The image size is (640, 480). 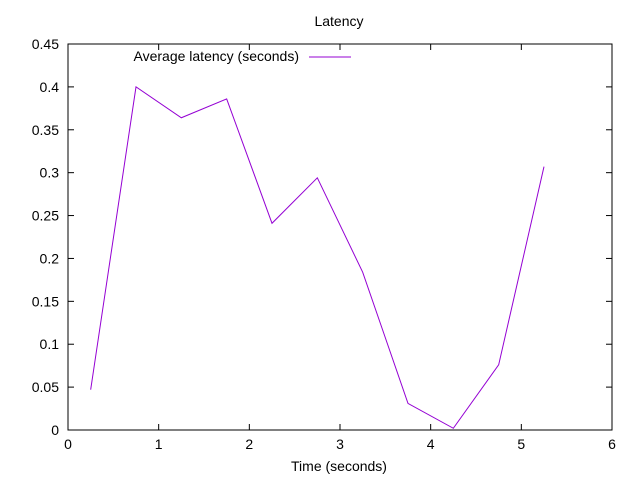 What do you see at coordinates (50, 173) in the screenshot?
I see `y-tick-label-6: 0.3` at bounding box center [50, 173].